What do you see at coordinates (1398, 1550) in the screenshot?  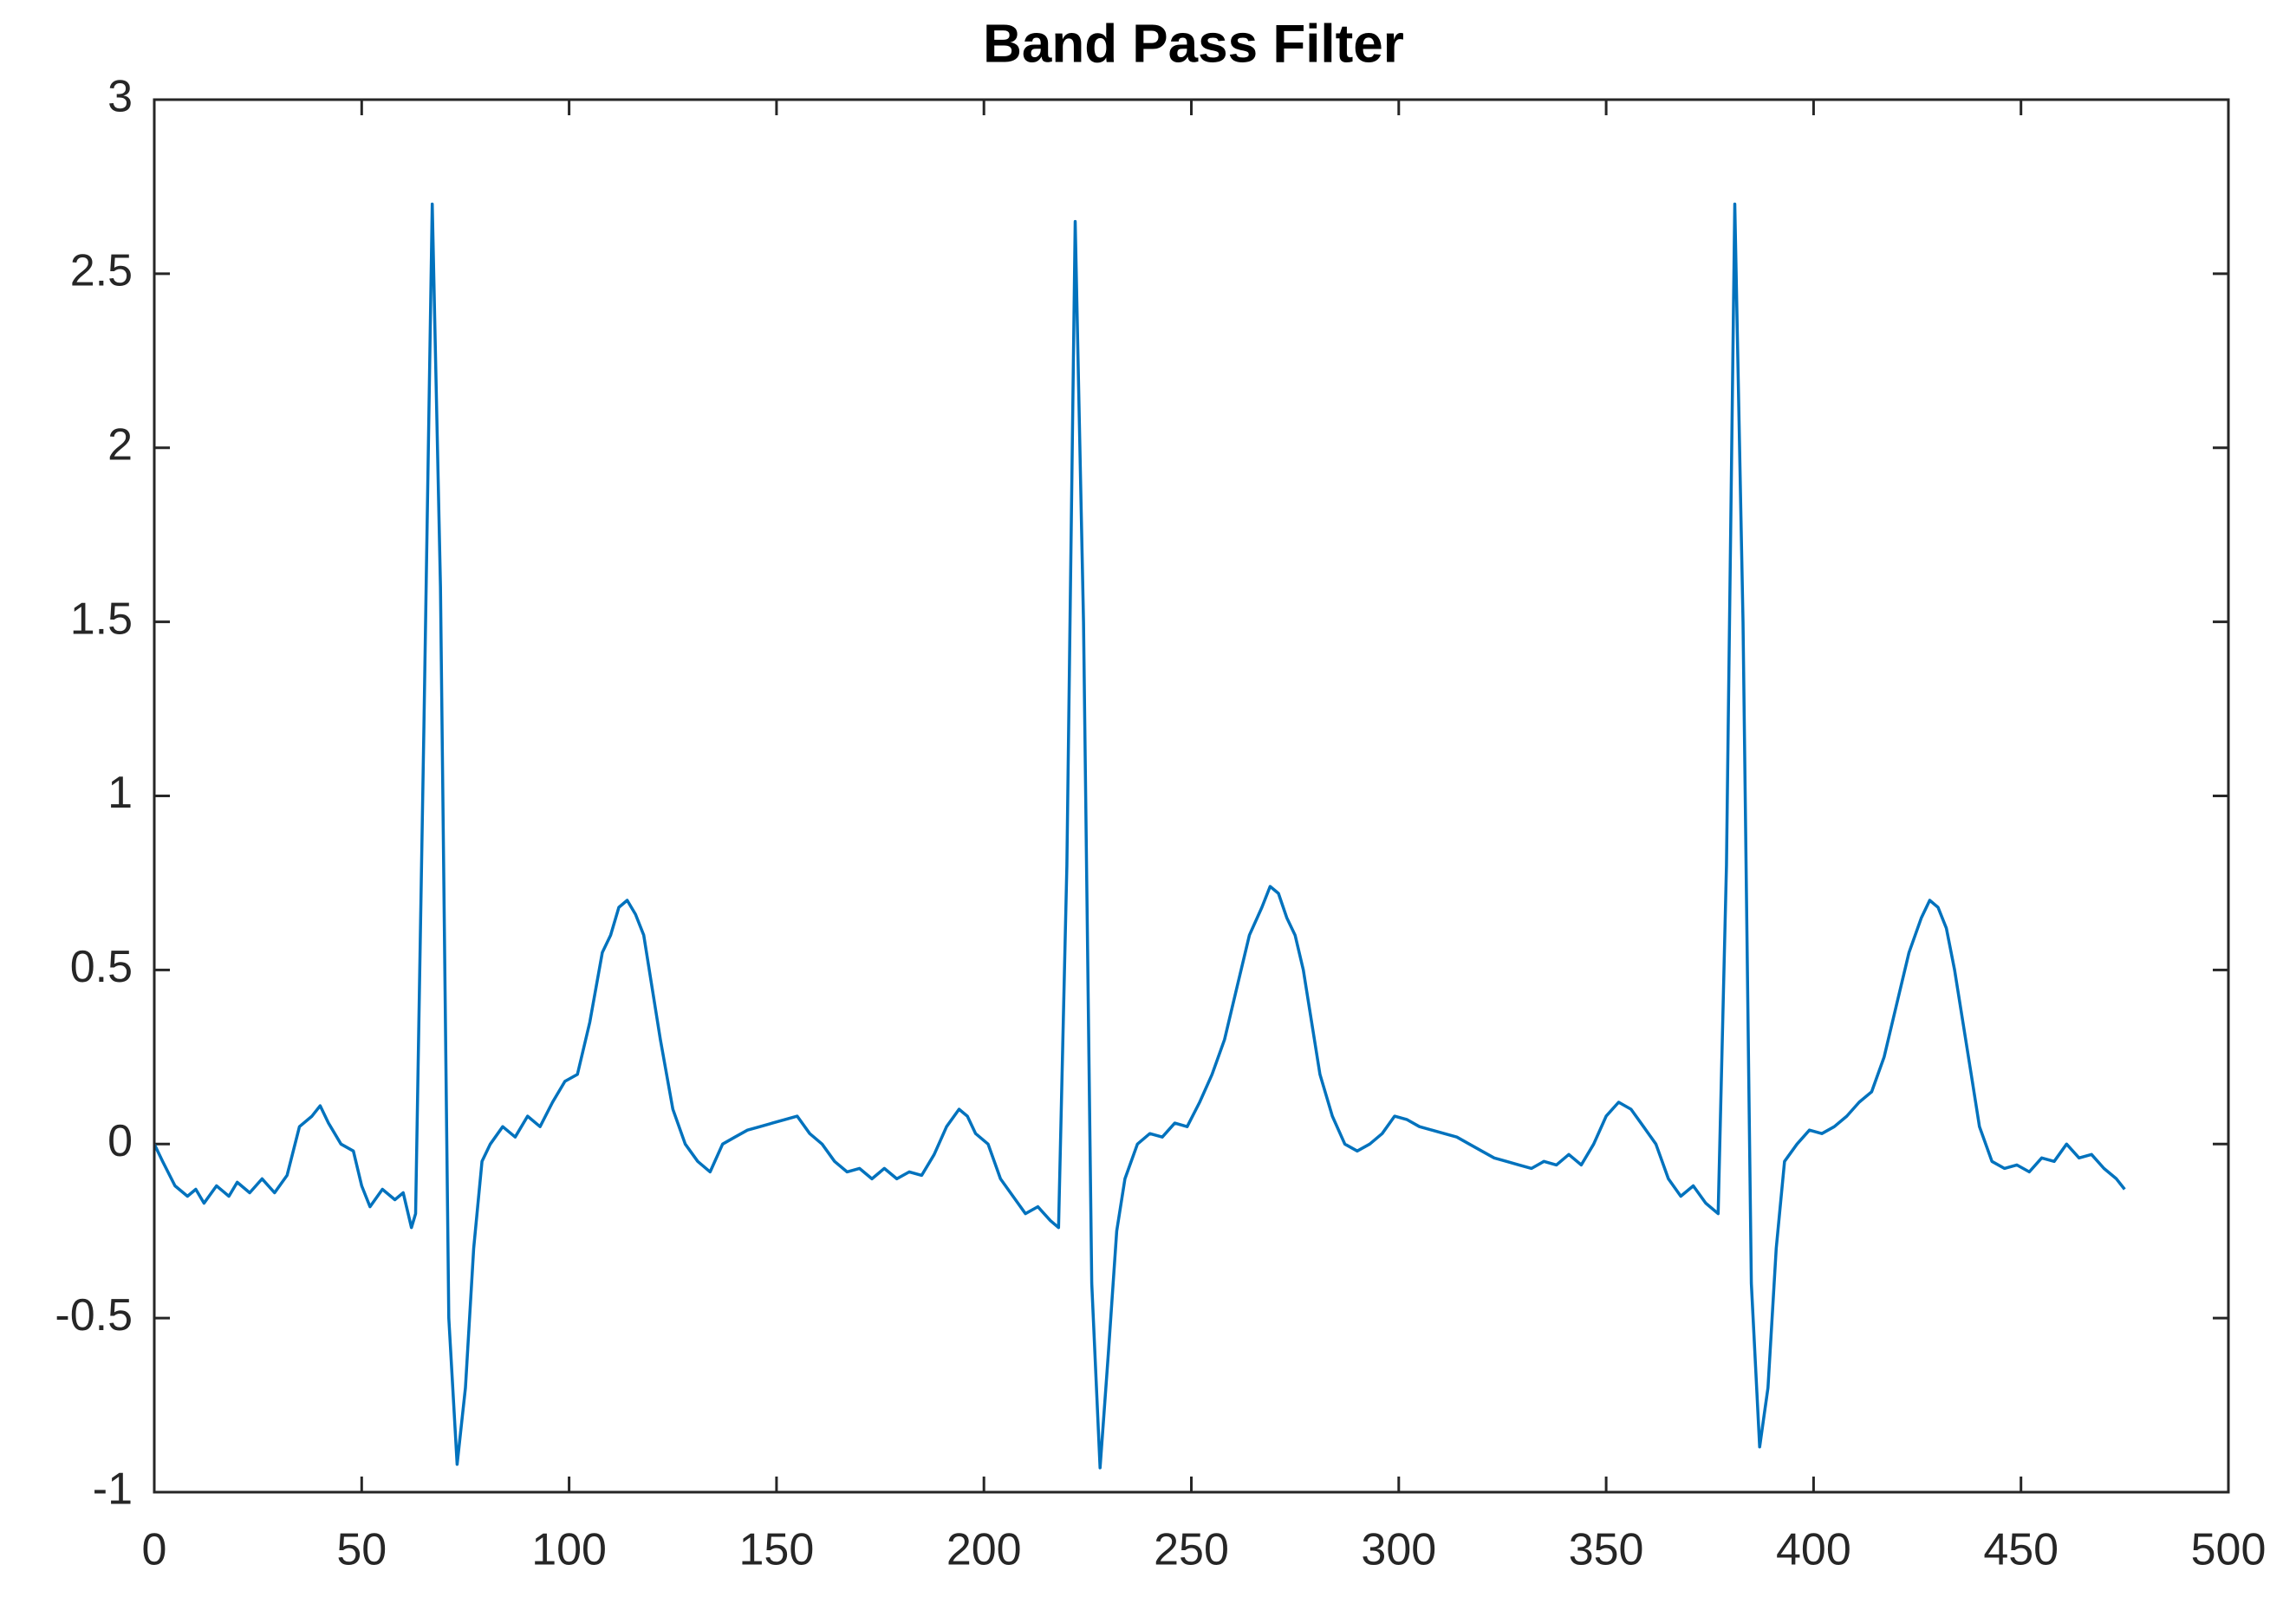 I see `x-tick-label: 300` at bounding box center [1398, 1550].